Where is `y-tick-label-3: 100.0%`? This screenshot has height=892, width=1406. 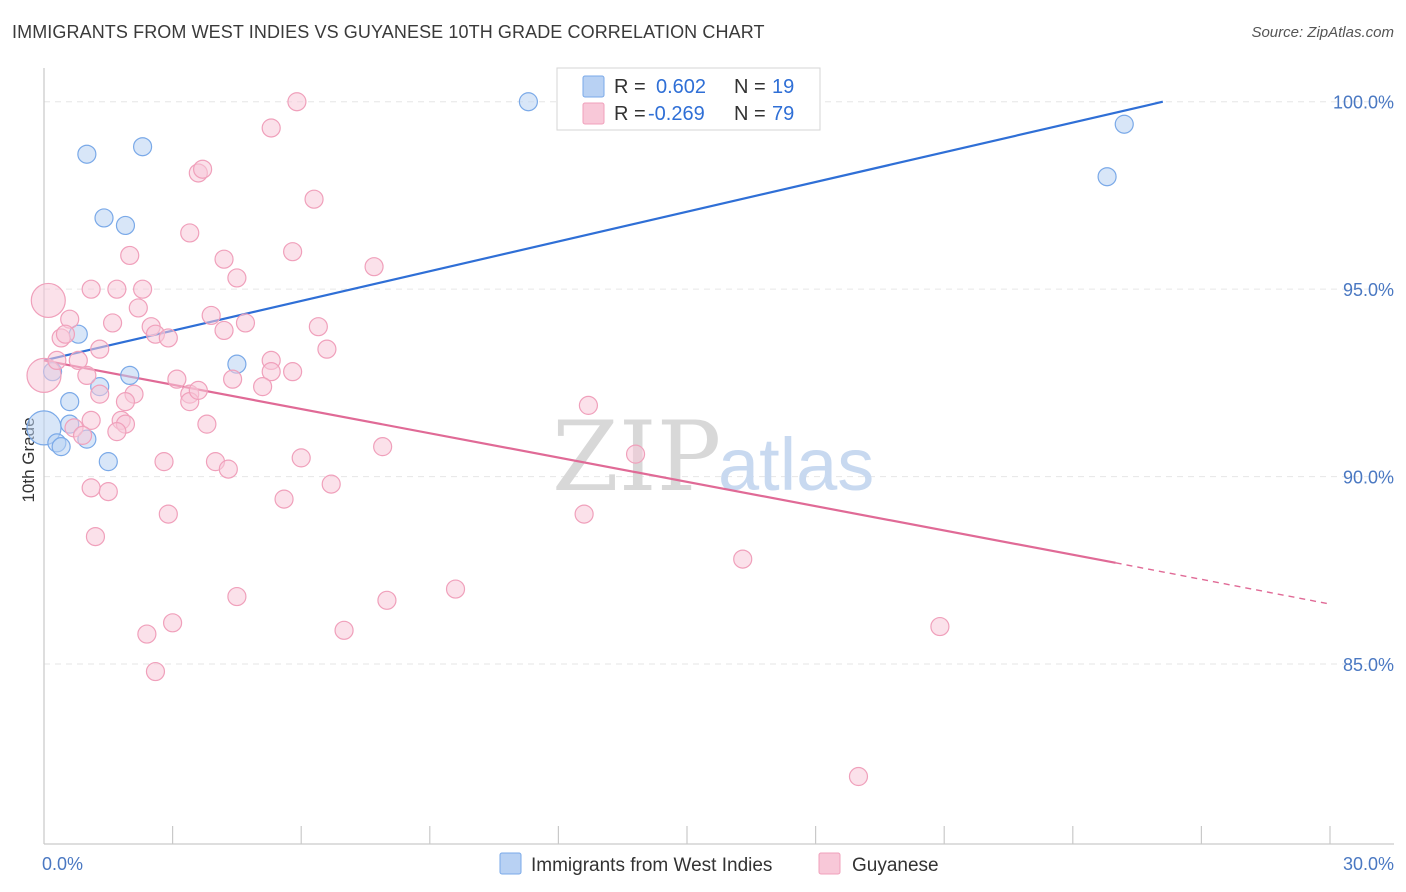
y-tick-label-3: 100.0% is located at coordinates (1363, 103).